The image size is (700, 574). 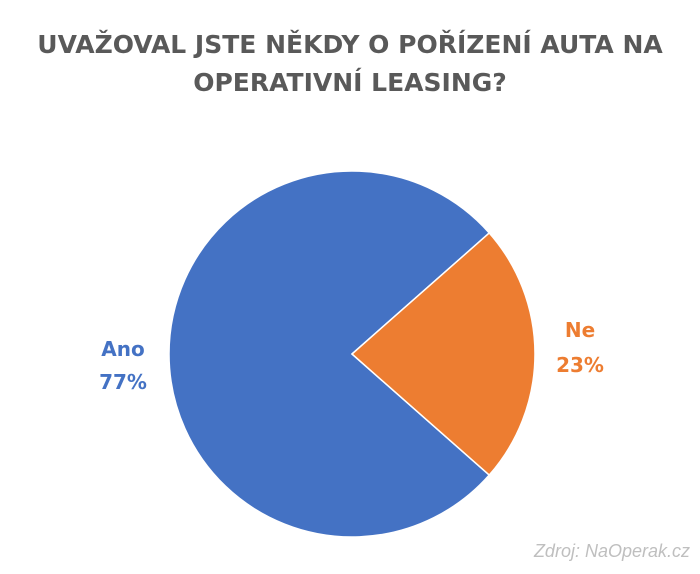 What do you see at coordinates (611, 551) in the screenshot?
I see `source-credit: Zdroj: NaOperak.cz` at bounding box center [611, 551].